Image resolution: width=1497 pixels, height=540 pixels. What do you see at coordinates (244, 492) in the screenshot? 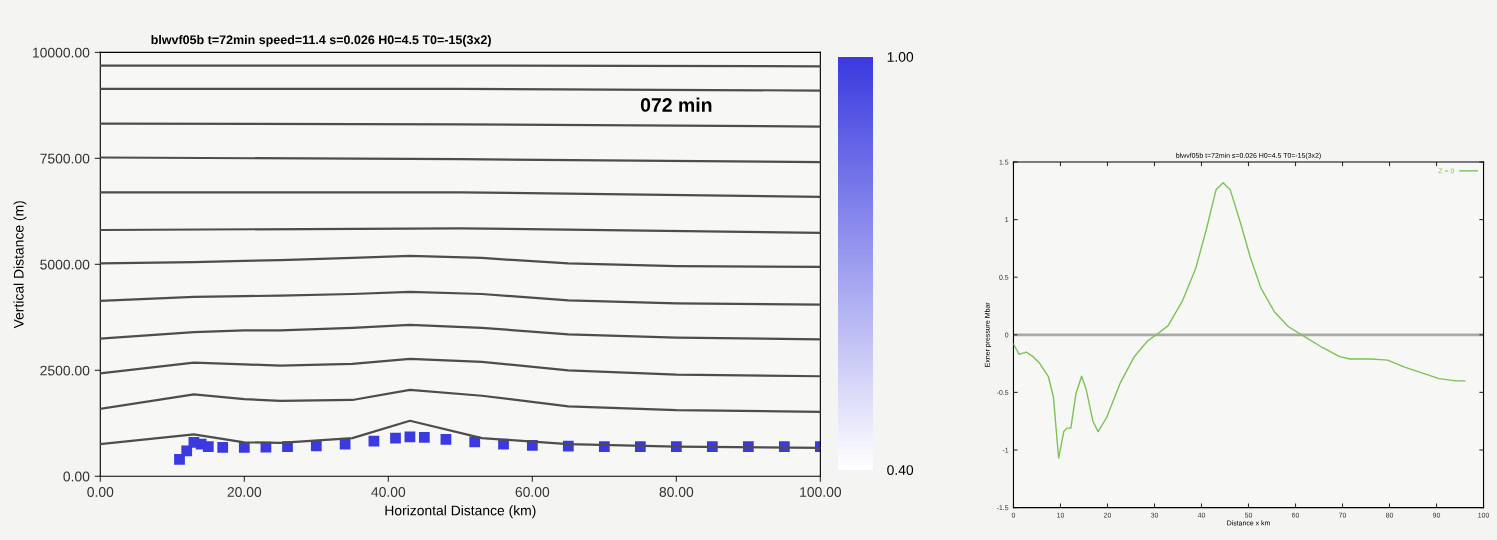
I see `x-tick-label: 20.00` at bounding box center [244, 492].